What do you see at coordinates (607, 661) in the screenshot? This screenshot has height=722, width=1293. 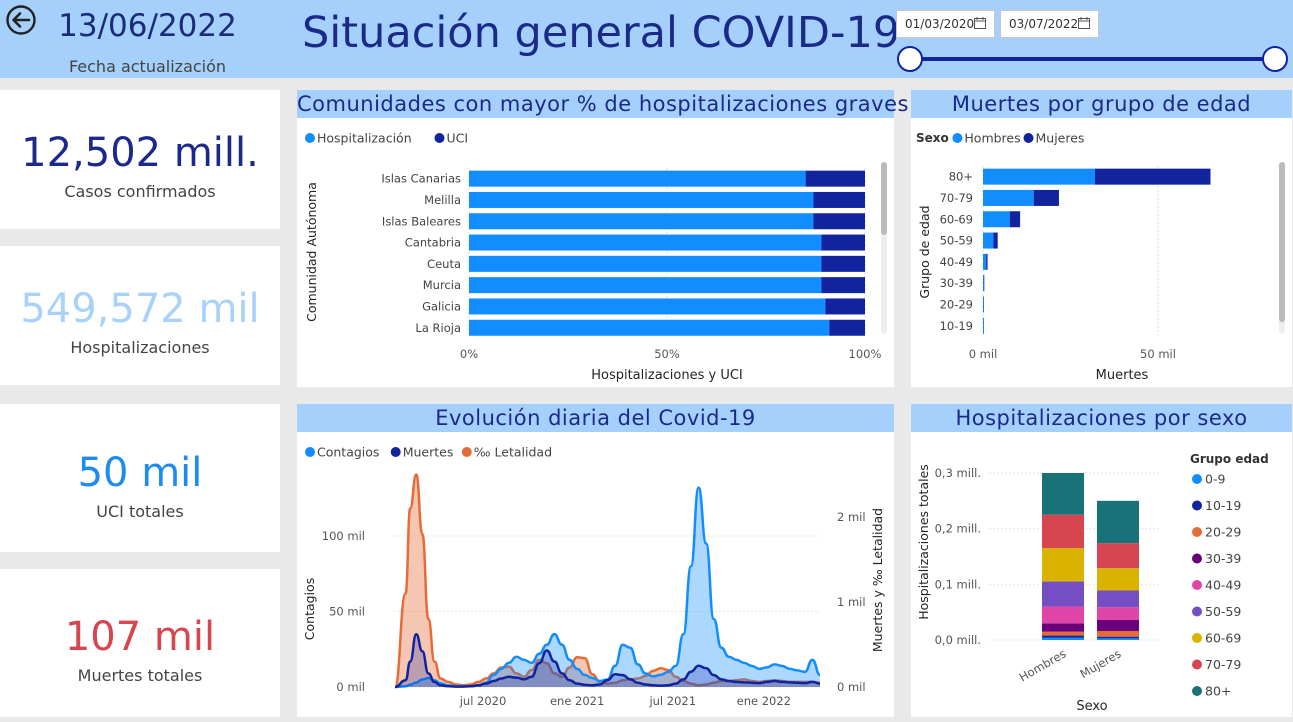 I see `line-muertes` at bounding box center [607, 661].